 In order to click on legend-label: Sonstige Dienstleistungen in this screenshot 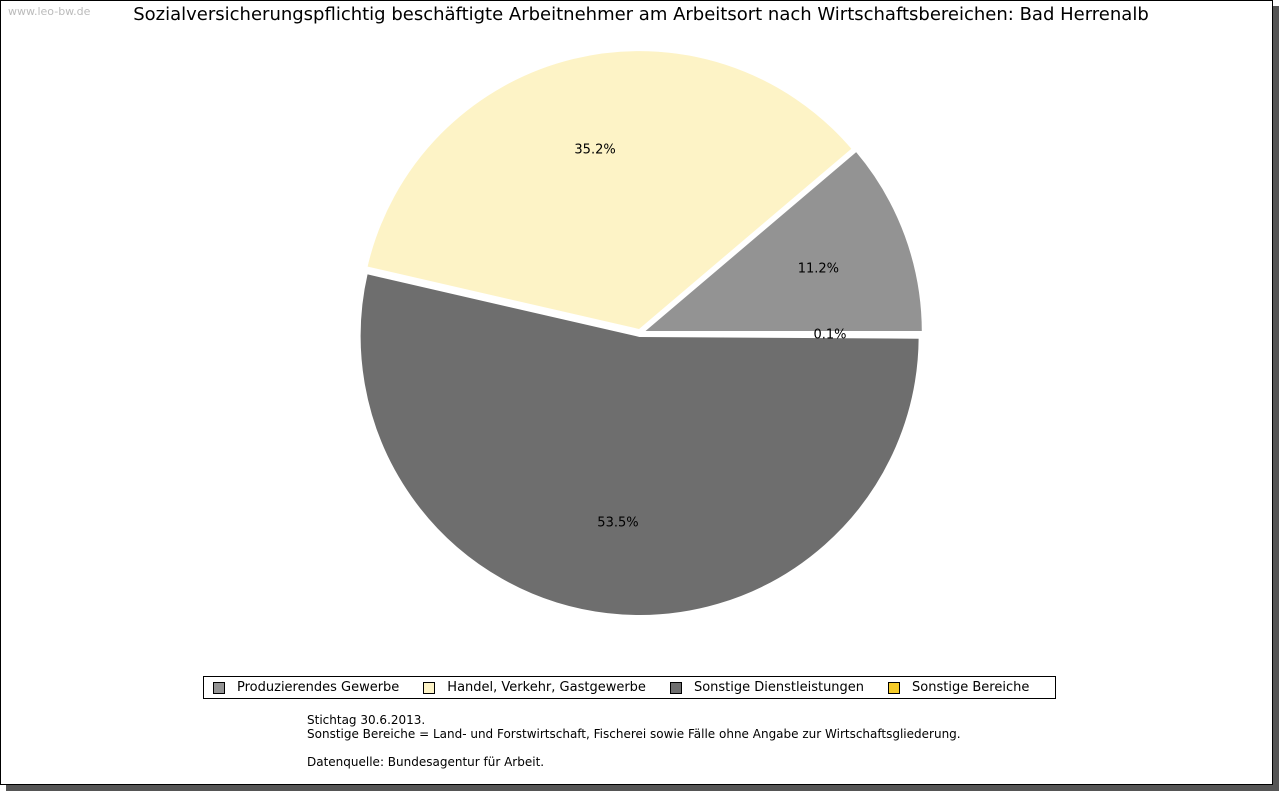, I will do `click(779, 687)`.